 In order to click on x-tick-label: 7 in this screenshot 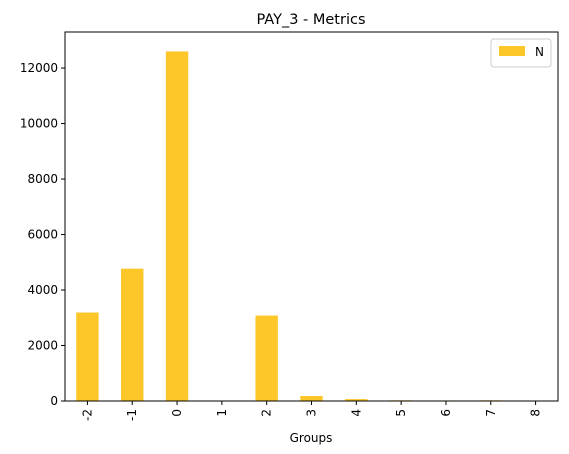, I will do `click(491, 413)`.